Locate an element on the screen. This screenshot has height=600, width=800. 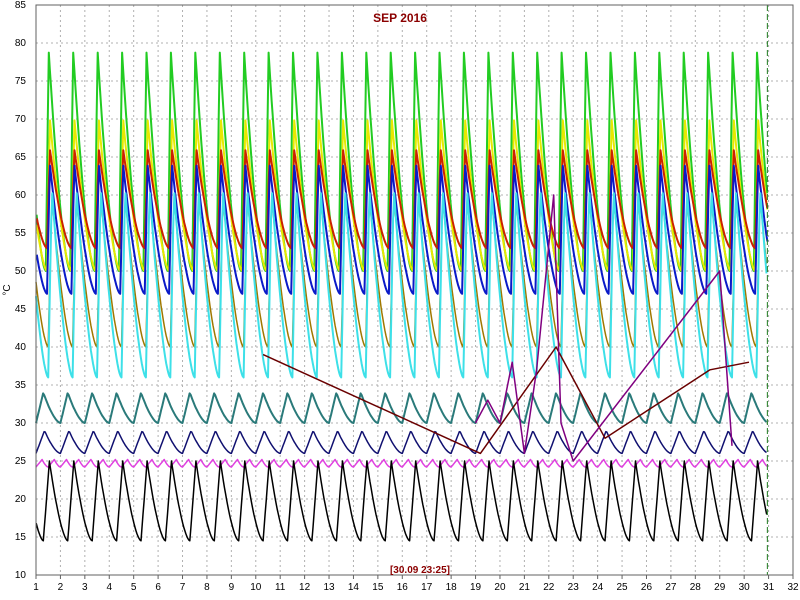
x-tick-label: 12 is located at coordinates (305, 587).